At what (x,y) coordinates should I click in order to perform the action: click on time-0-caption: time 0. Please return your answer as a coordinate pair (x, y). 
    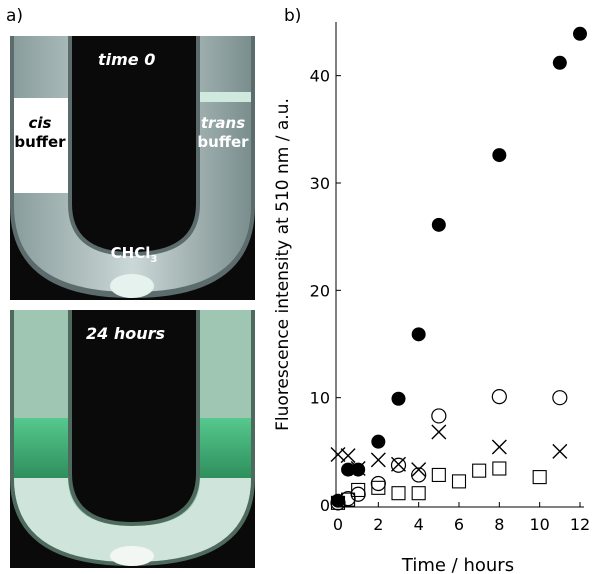
    Looking at the image, I should click on (127, 59).